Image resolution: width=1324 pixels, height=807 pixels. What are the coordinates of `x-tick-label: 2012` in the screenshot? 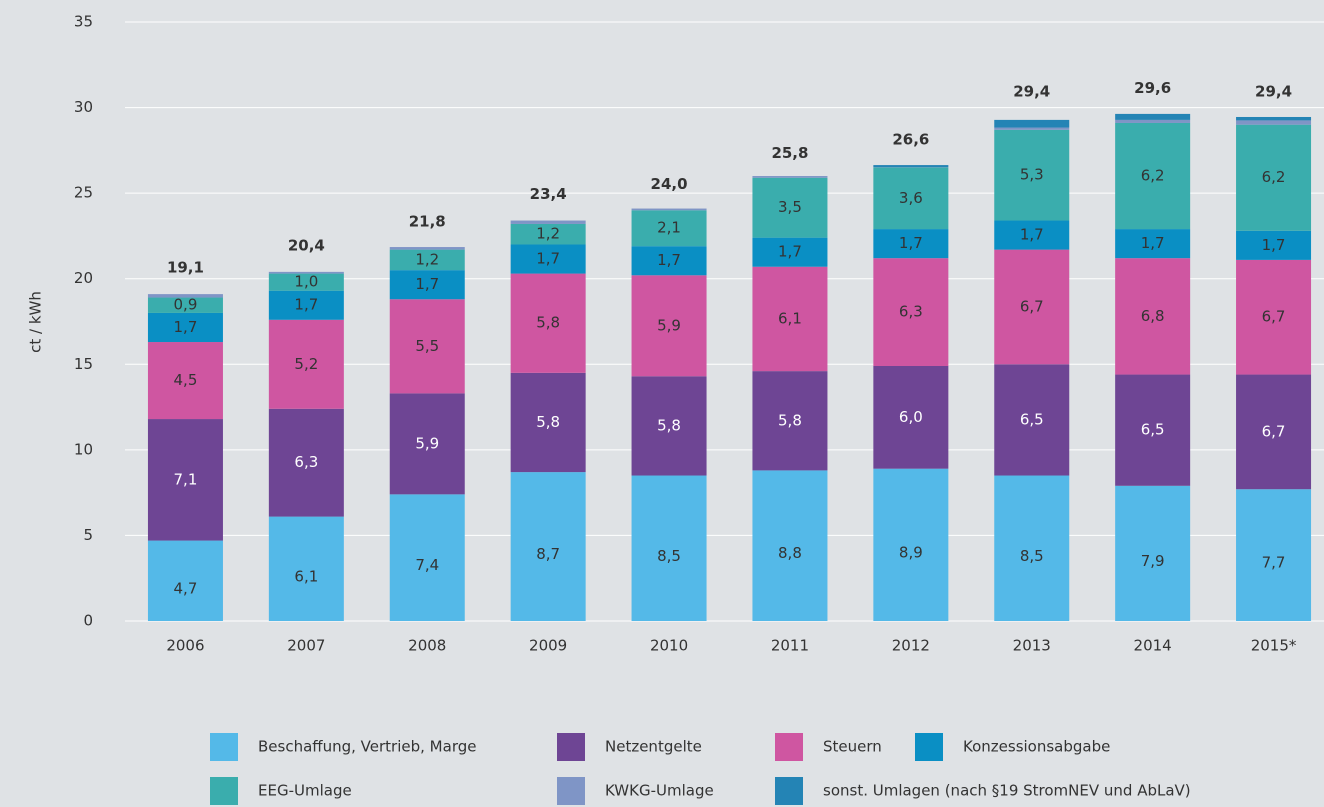 It's located at (911, 646).